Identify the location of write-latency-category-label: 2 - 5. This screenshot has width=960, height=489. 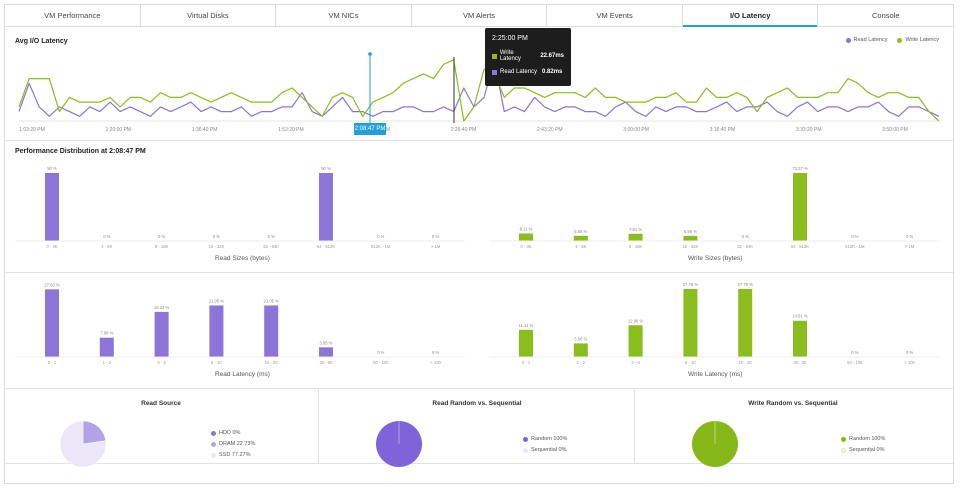
(635, 362).